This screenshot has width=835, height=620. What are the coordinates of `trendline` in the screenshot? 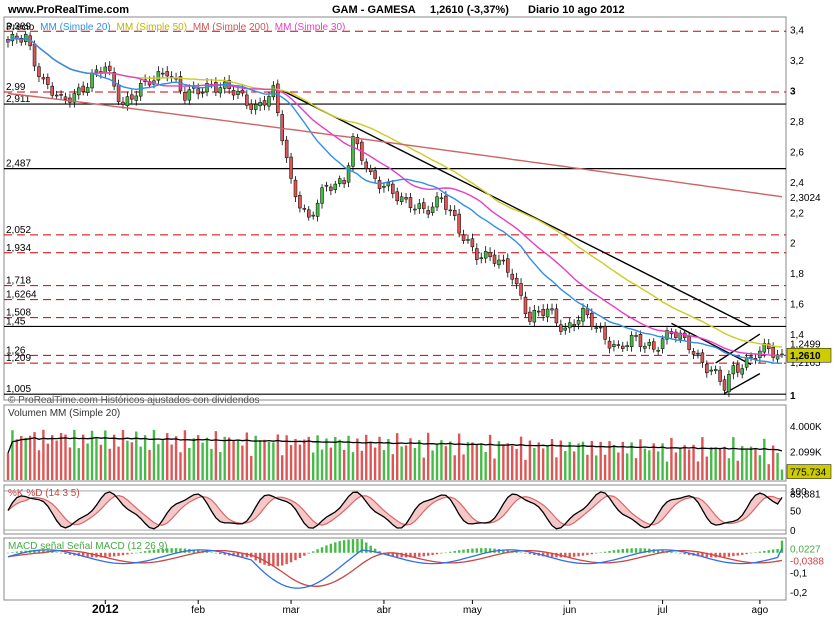 It's located at (738, 348).